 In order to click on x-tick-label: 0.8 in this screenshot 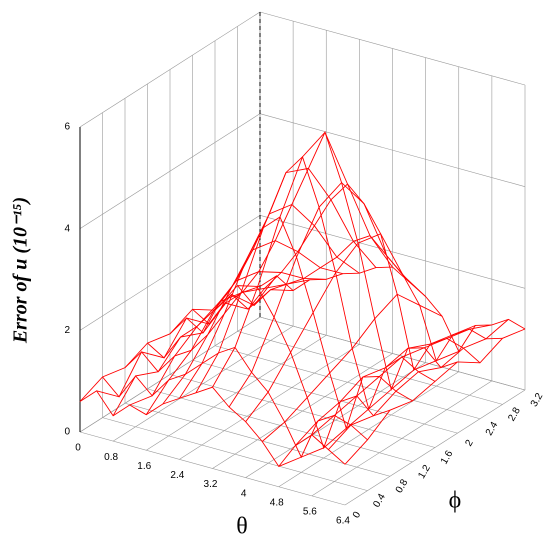, I will do `click(111, 457)`.